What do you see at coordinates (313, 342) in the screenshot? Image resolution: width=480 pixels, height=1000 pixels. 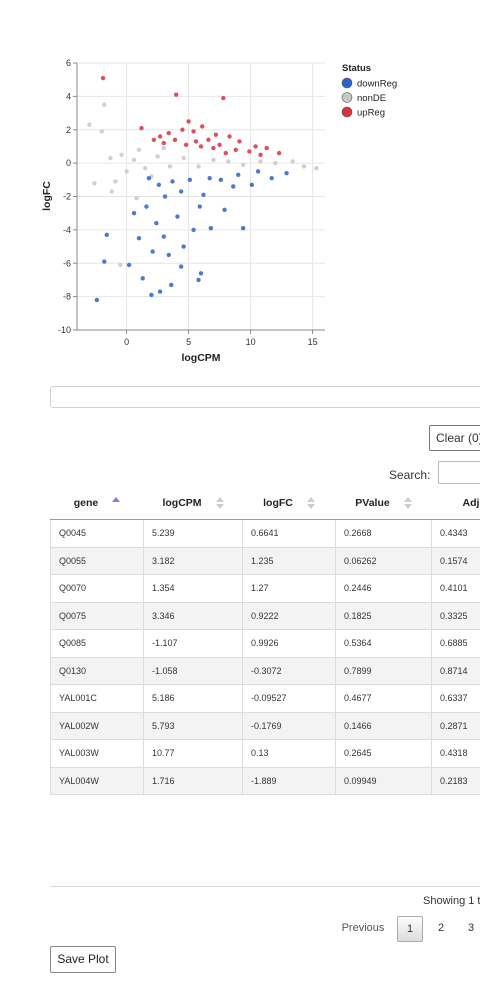 I see `x-tick-label: 15` at bounding box center [313, 342].